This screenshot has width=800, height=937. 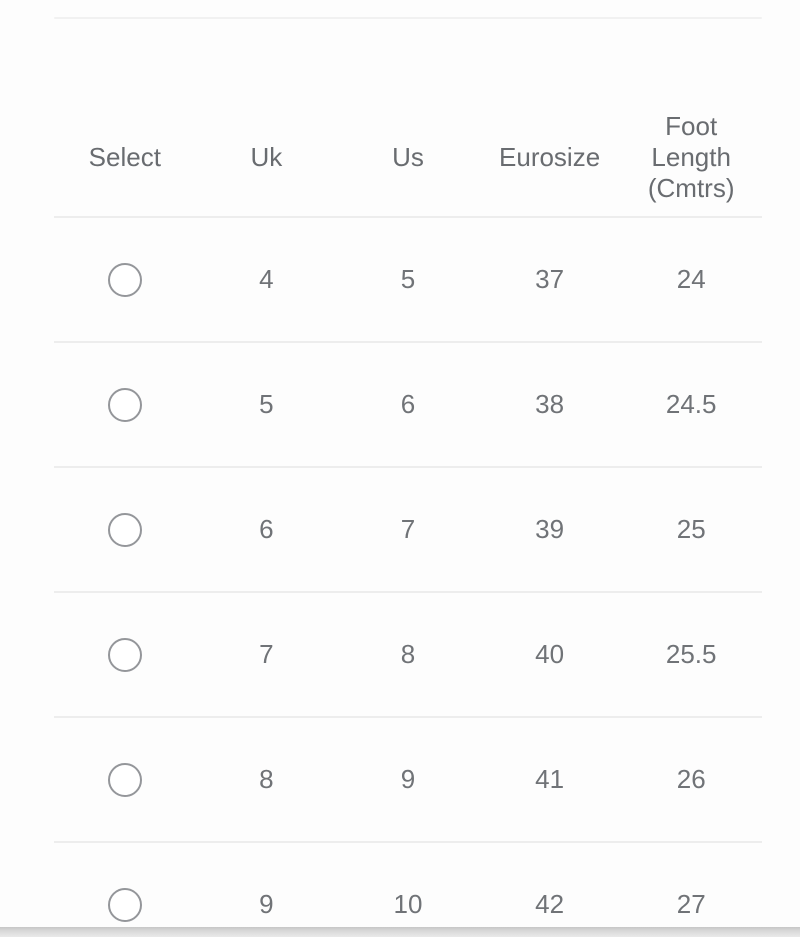 I want to click on column-header-uk: Uk, so click(x=266, y=156).